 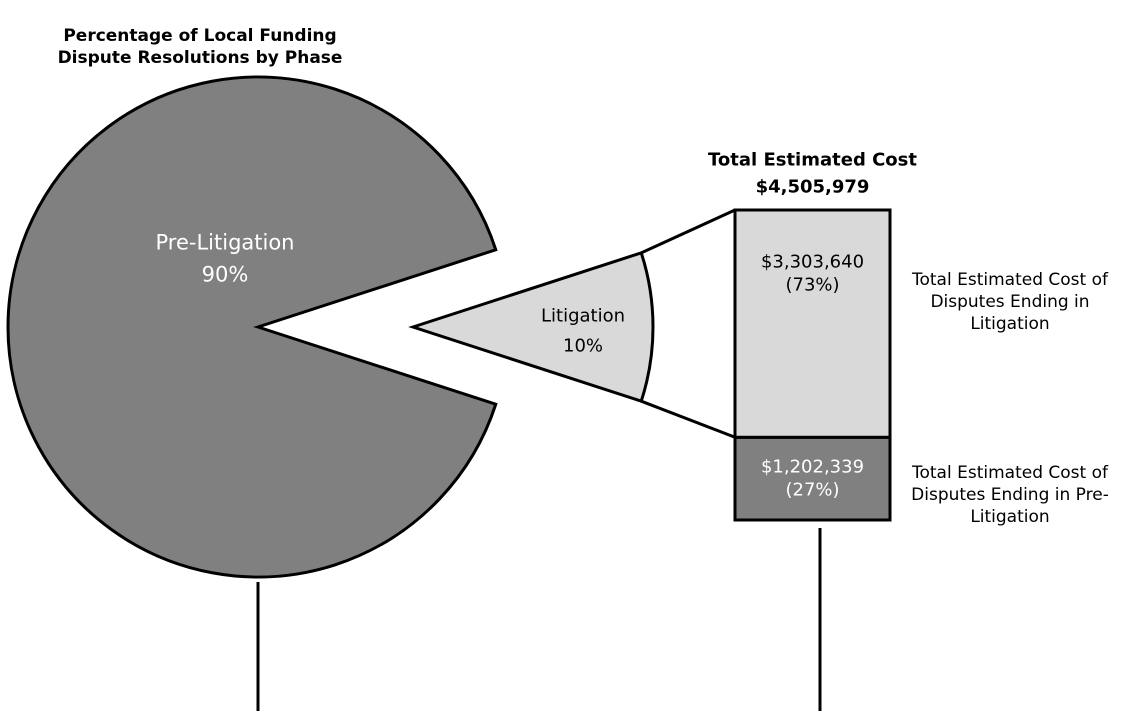 What do you see at coordinates (812, 187) in the screenshot?
I see `bar-subtitle: $4,505,979` at bounding box center [812, 187].